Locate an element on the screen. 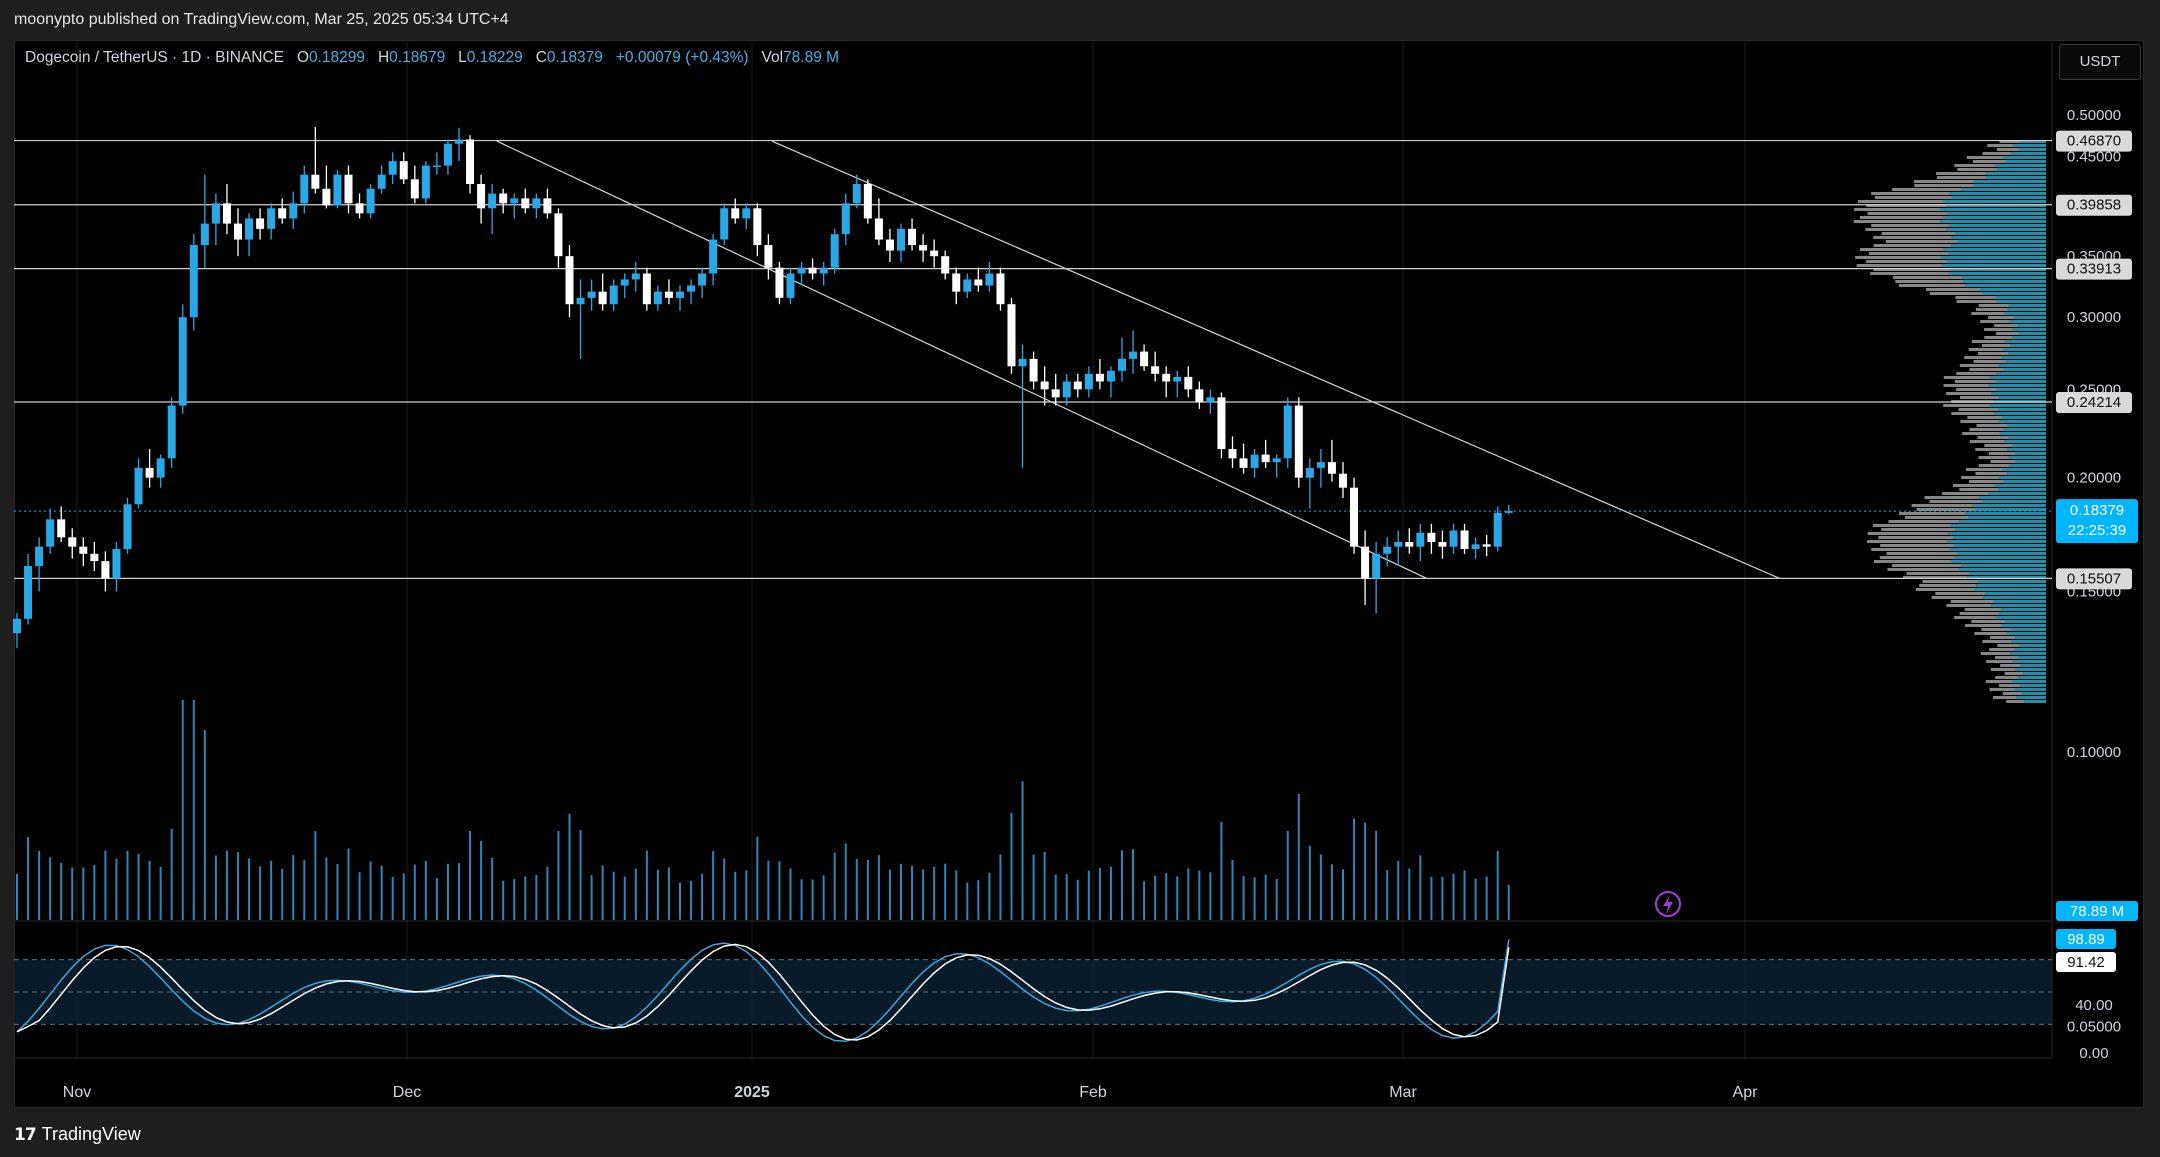 This screenshot has width=2160, height=1157. lightning-icon-glyph is located at coordinates (1668, 904).